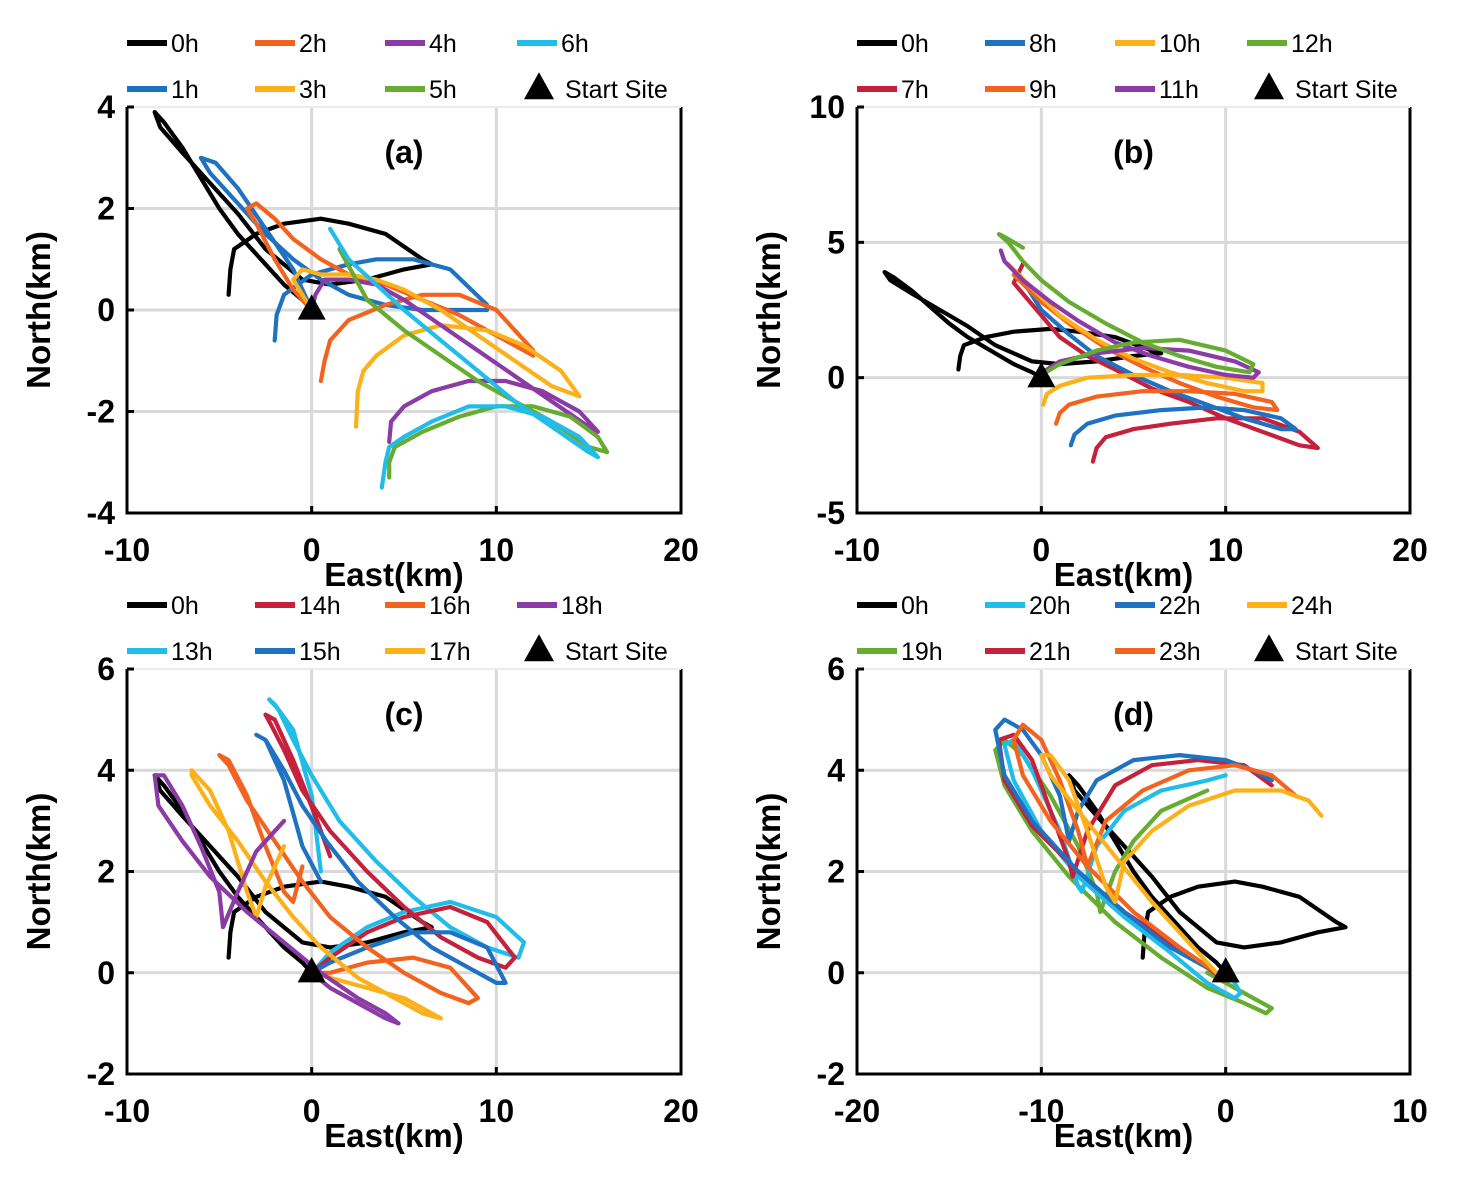 The image size is (1458, 1187). I want to click on legend-entry: 11h, so click(1157, 90).